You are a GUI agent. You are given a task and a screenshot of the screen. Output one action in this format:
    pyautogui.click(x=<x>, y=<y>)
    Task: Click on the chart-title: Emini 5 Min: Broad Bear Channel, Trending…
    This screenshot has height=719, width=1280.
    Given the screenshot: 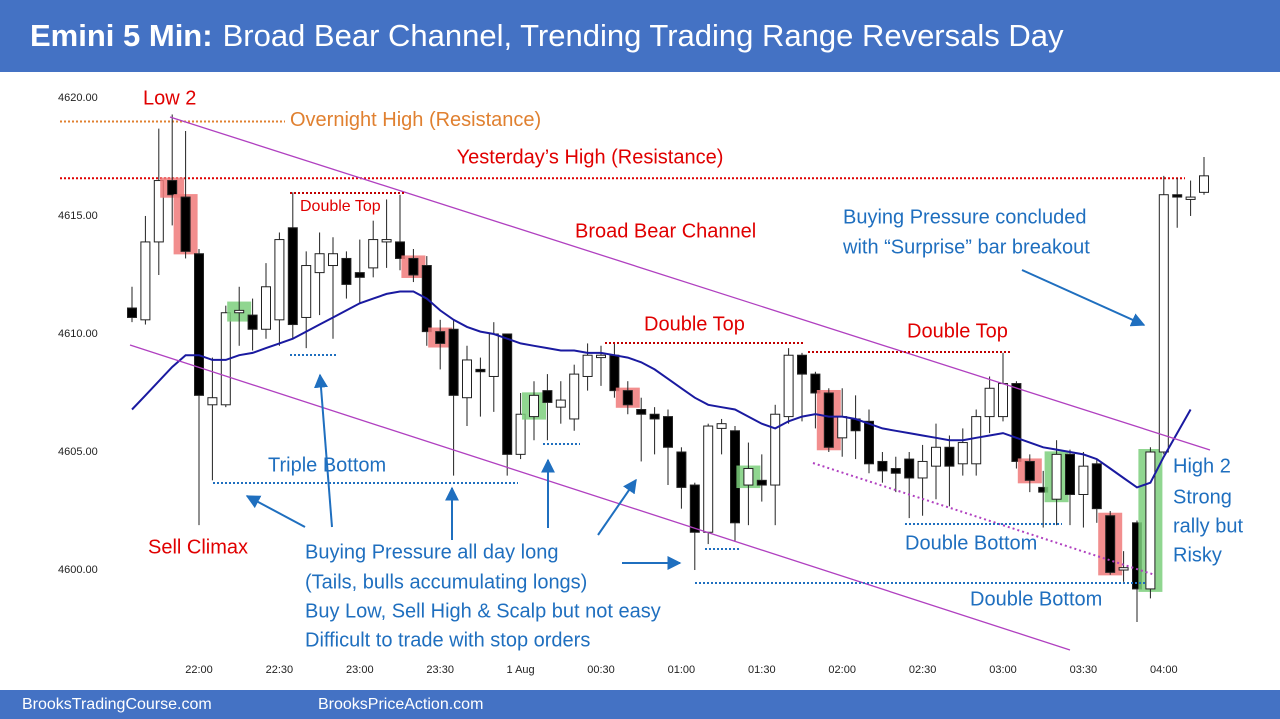 What is the action you would take?
    pyautogui.click(x=547, y=35)
    